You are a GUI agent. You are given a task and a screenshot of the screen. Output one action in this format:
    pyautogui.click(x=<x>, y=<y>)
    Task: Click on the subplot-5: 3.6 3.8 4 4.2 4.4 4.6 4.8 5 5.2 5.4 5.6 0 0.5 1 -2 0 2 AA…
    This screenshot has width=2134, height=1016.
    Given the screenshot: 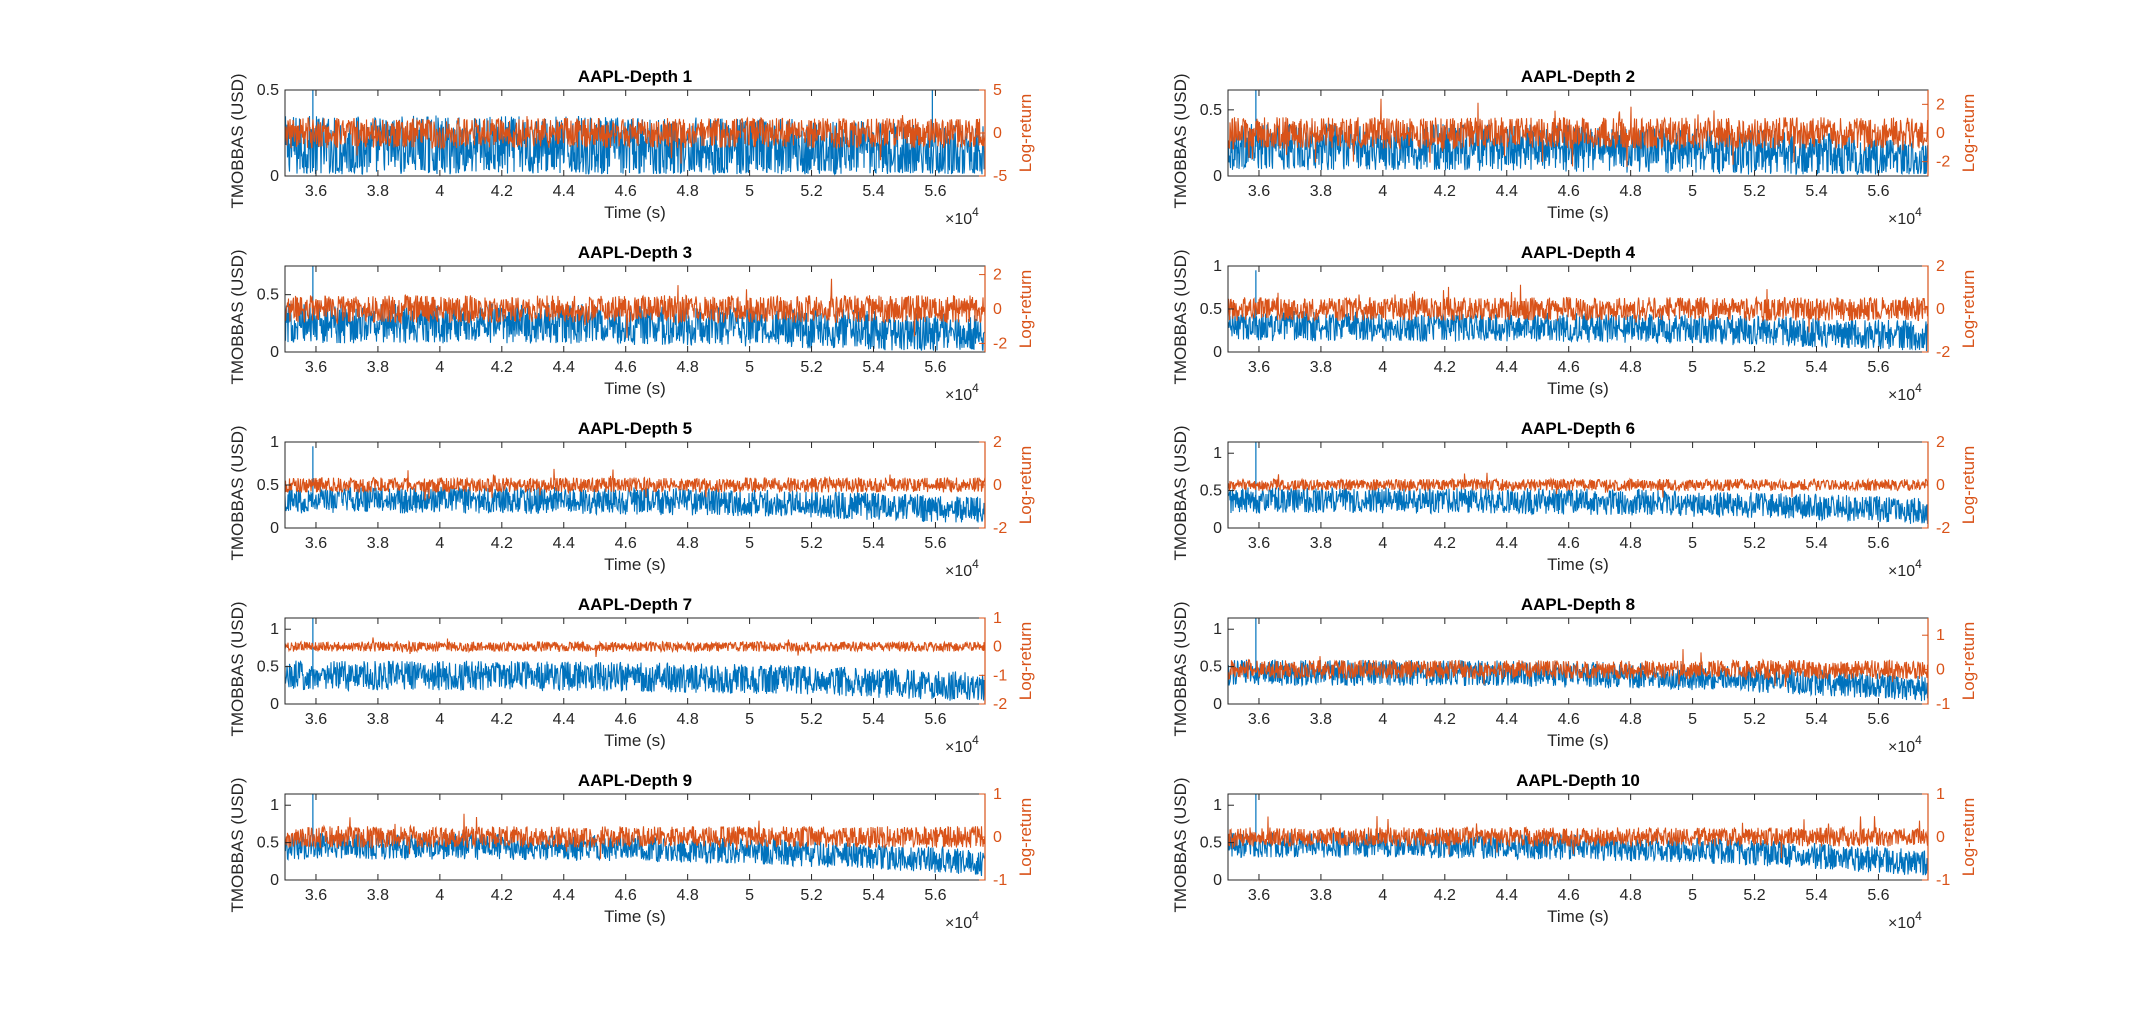 What is the action you would take?
    pyautogui.click(x=631, y=499)
    